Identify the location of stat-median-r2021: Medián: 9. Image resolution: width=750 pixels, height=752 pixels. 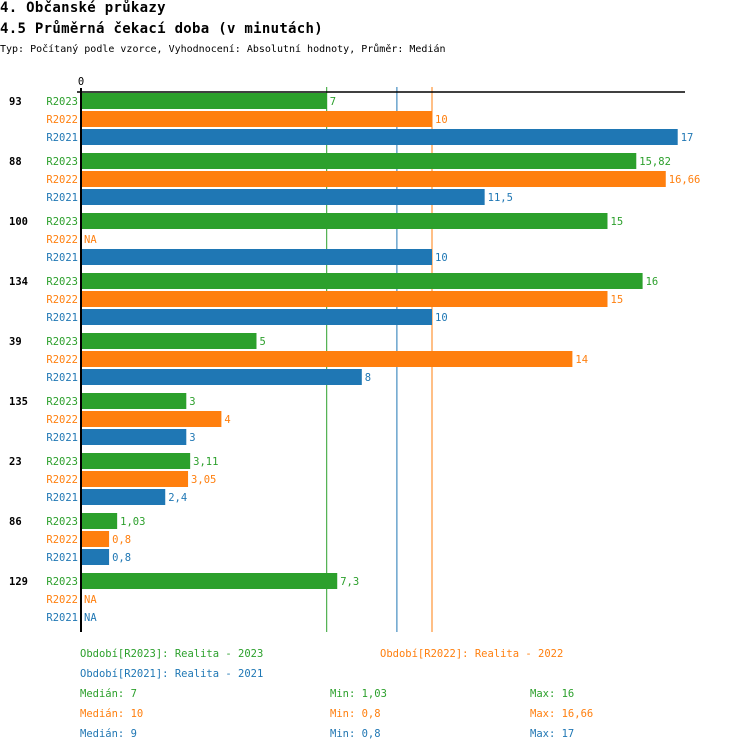
(108, 734).